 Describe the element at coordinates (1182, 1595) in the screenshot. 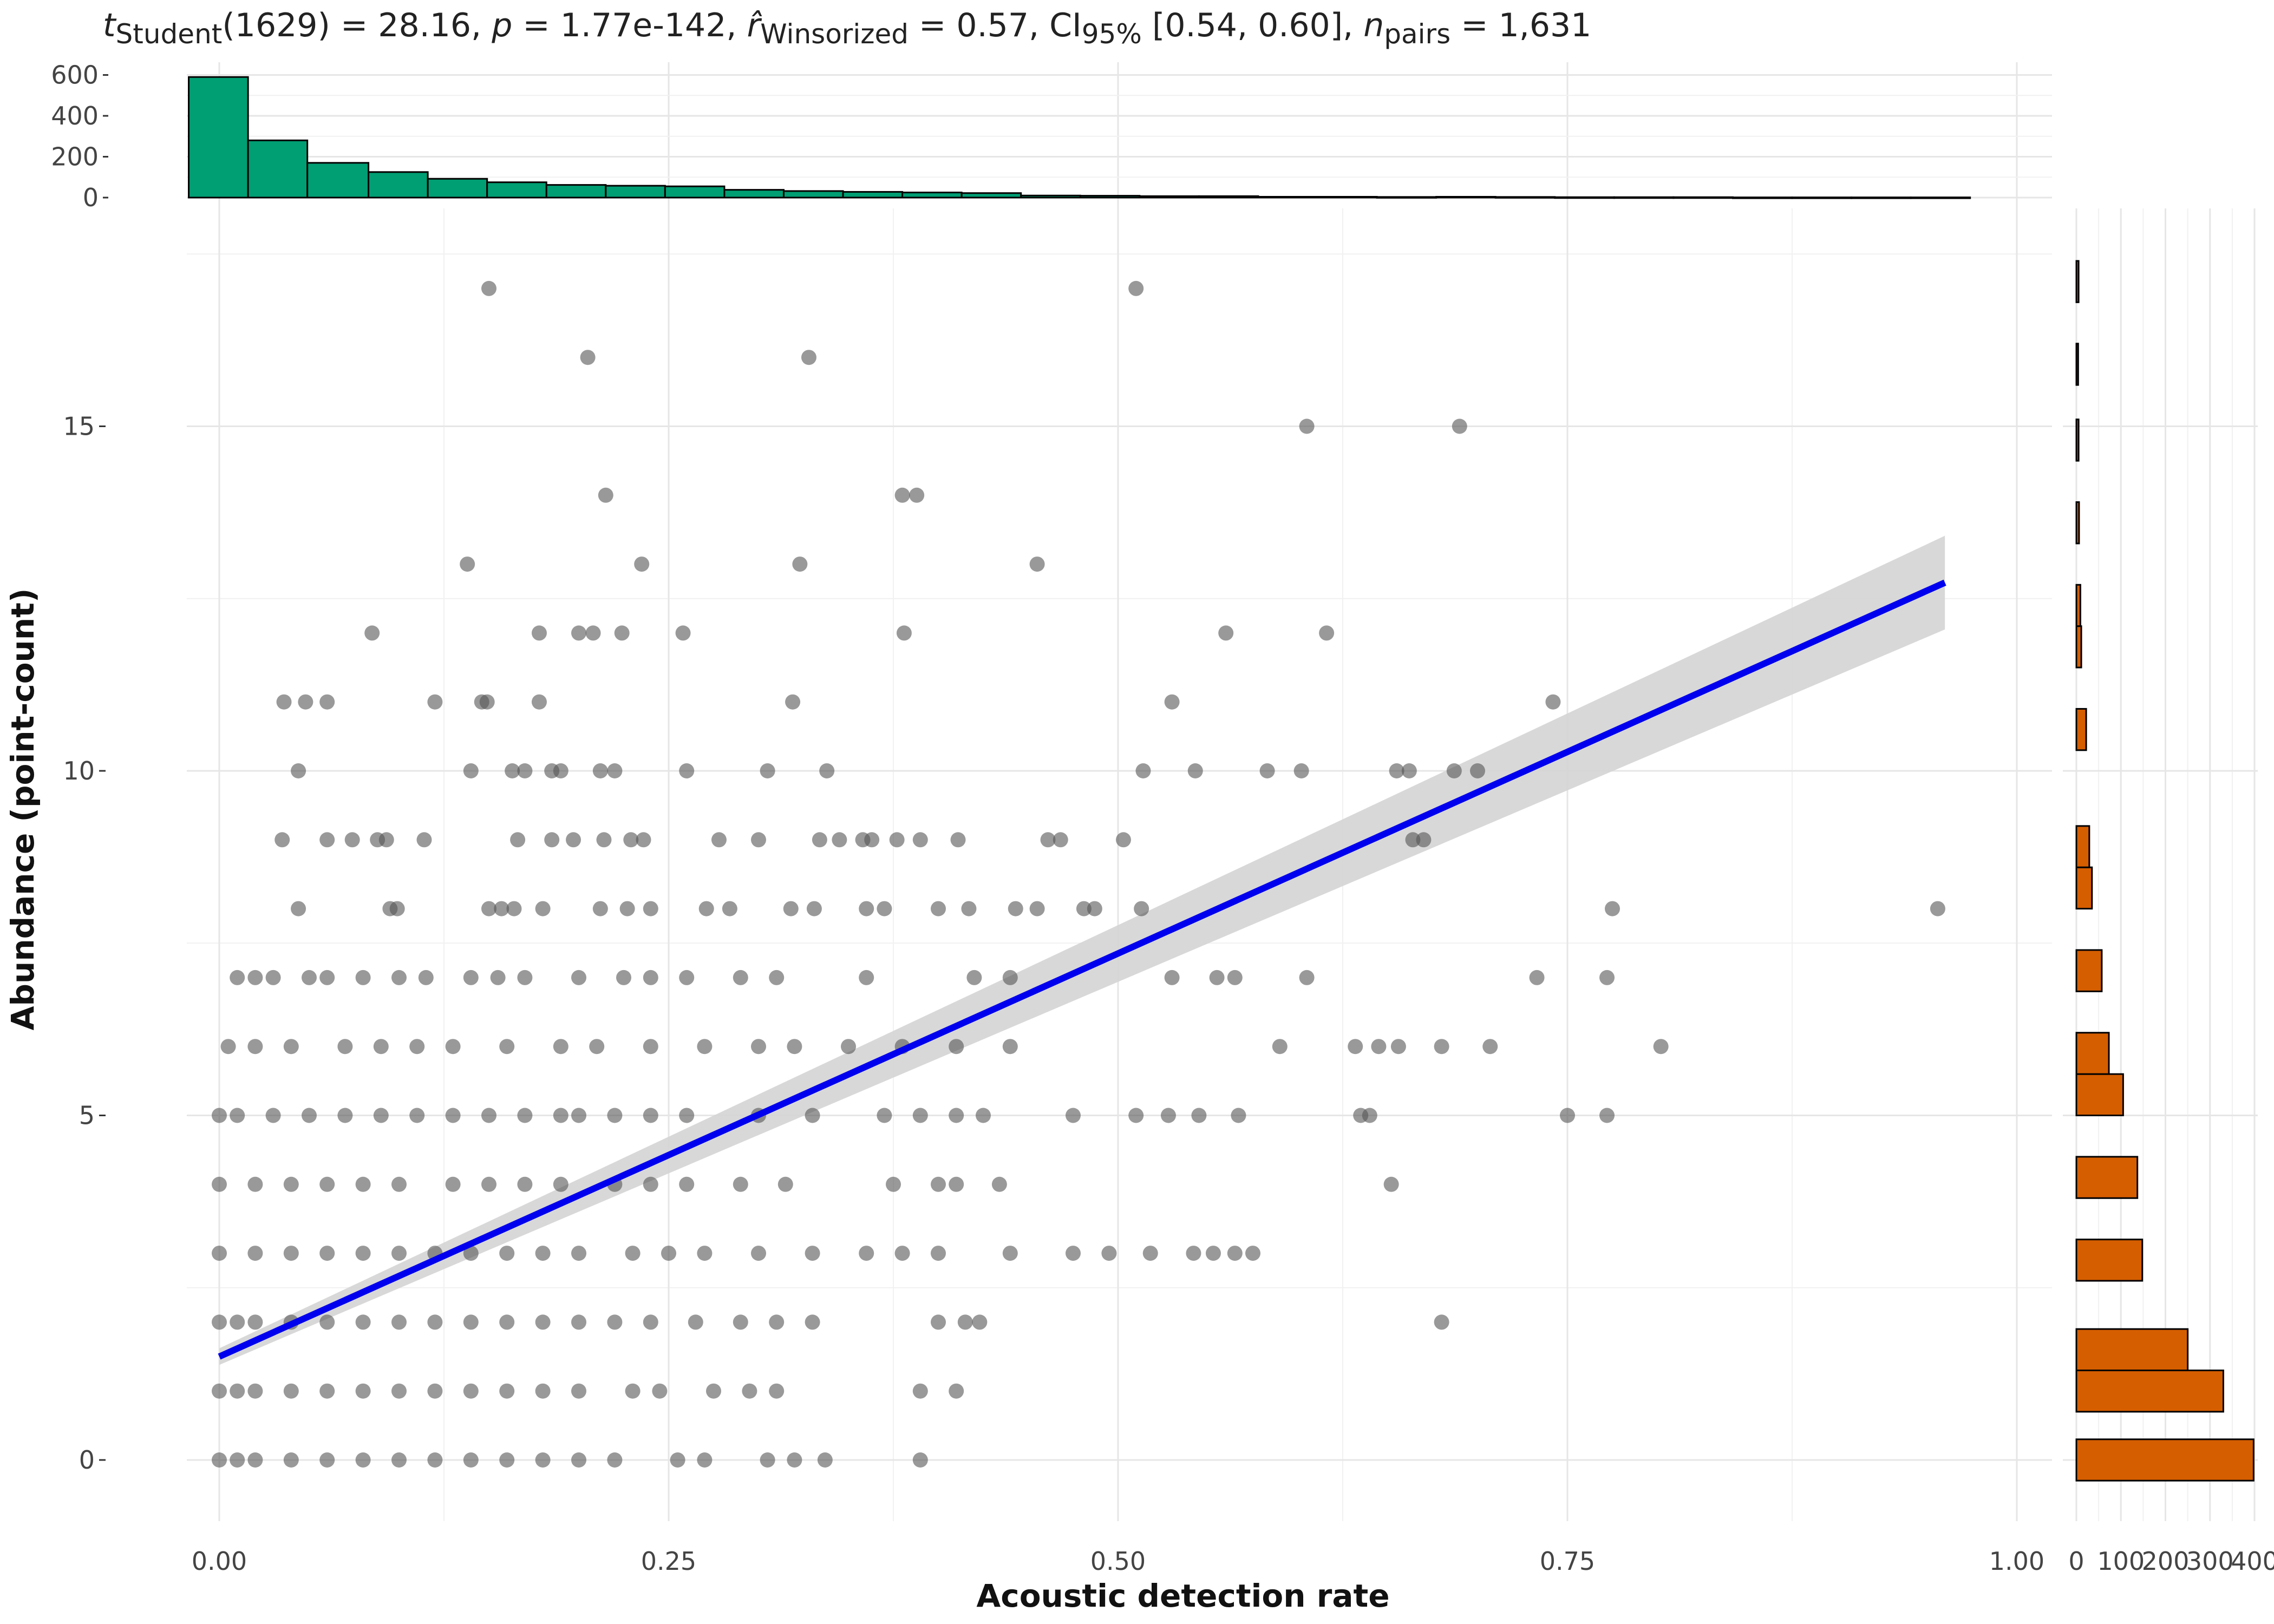

I see `x-axis-title: Acoustic detection rate` at that location.